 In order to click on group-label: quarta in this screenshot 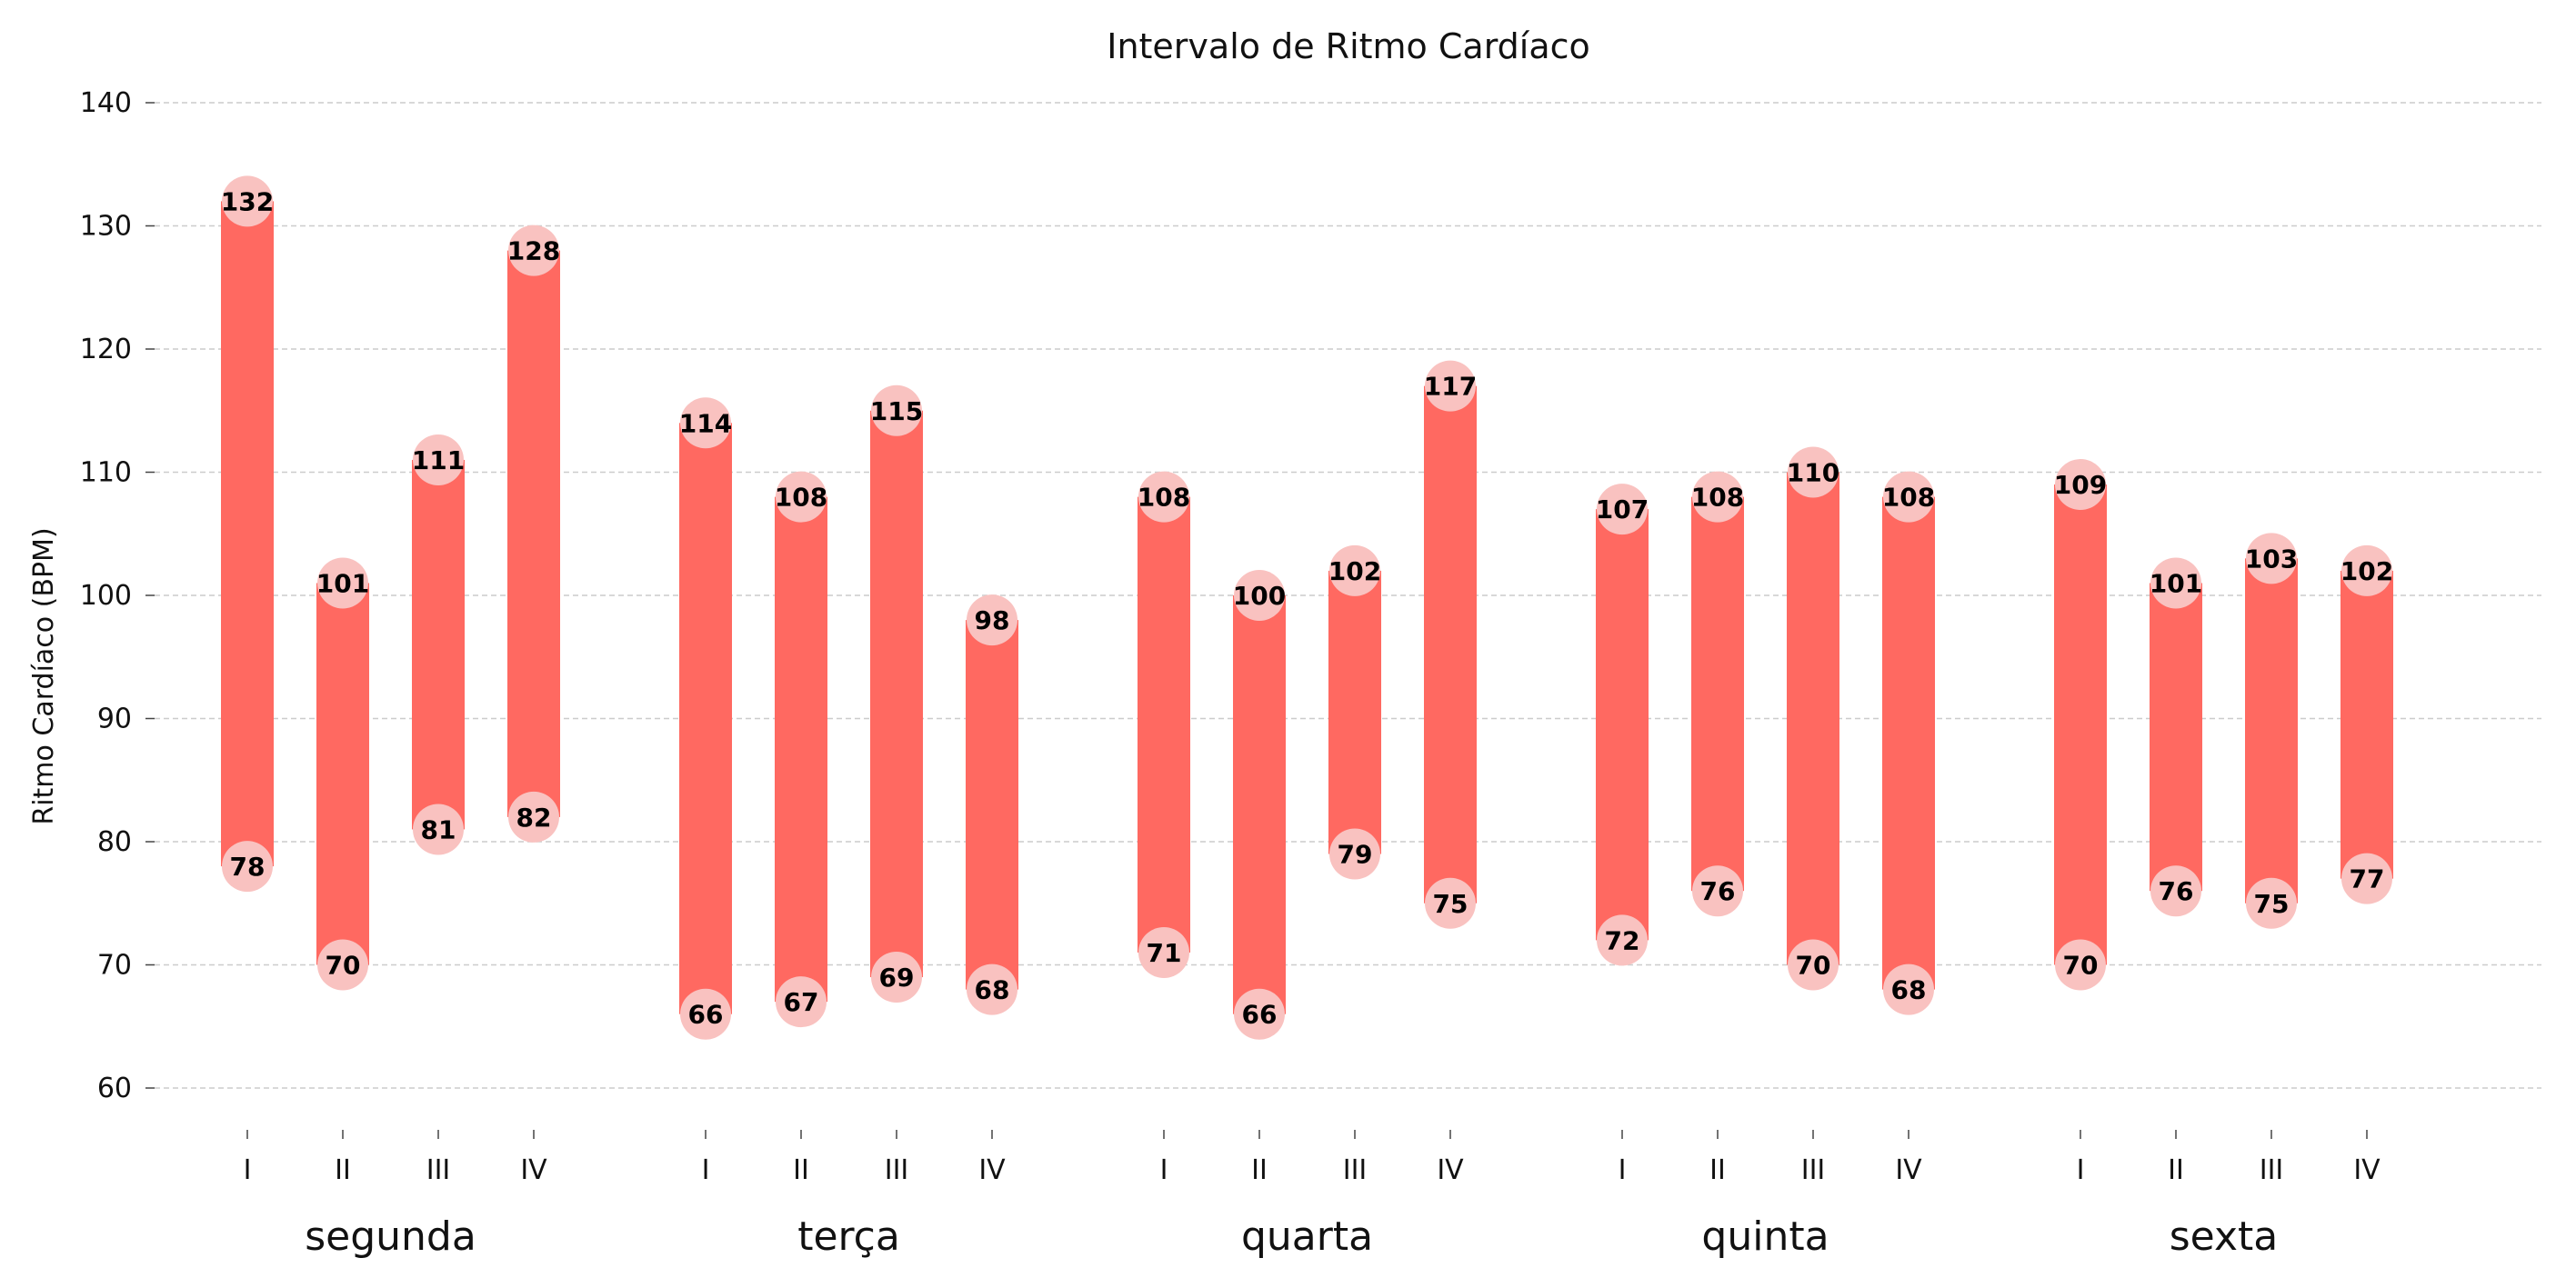, I will do `click(1307, 1236)`.